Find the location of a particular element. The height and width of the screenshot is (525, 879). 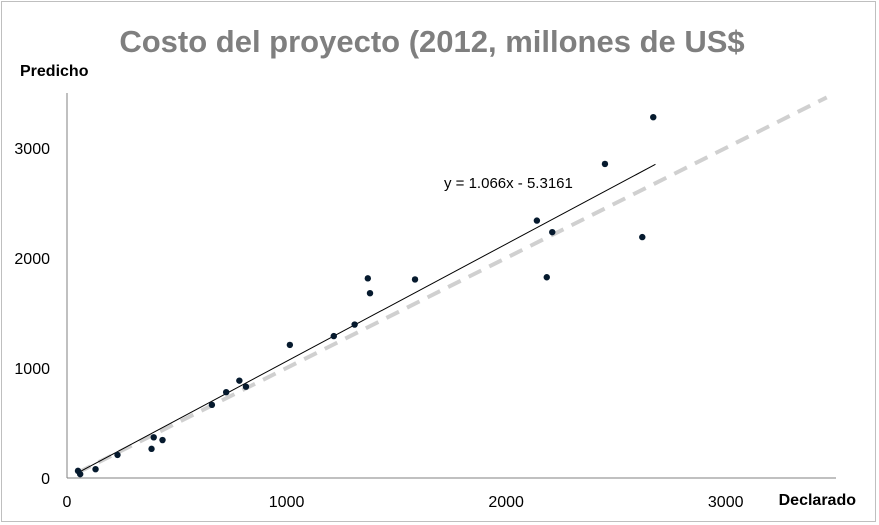

x-tick-label: 3000 is located at coordinates (726, 502).